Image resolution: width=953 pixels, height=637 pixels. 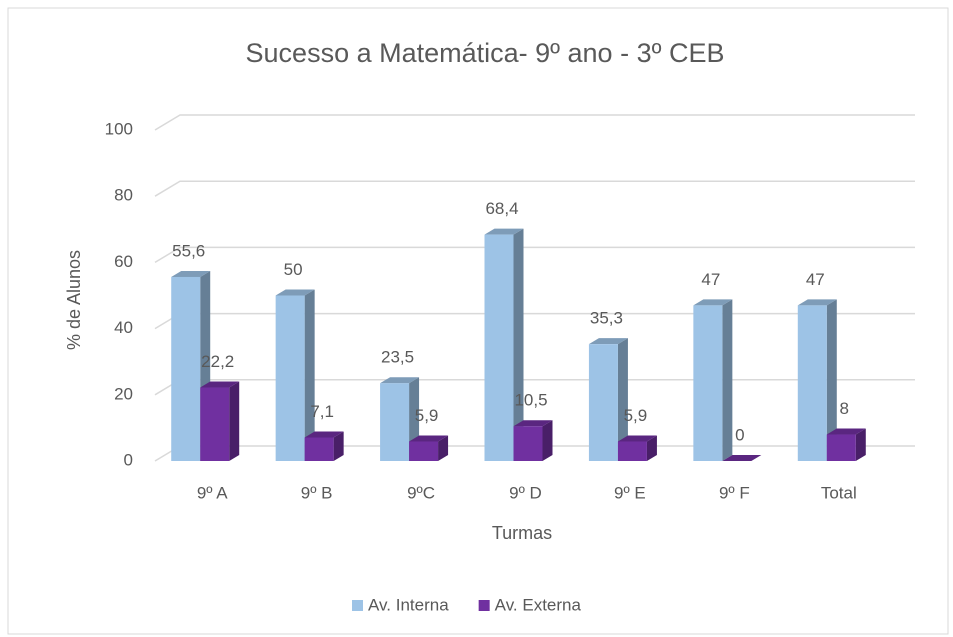 What do you see at coordinates (734, 492) in the screenshot?
I see `x-tick-label: 9º F` at bounding box center [734, 492].